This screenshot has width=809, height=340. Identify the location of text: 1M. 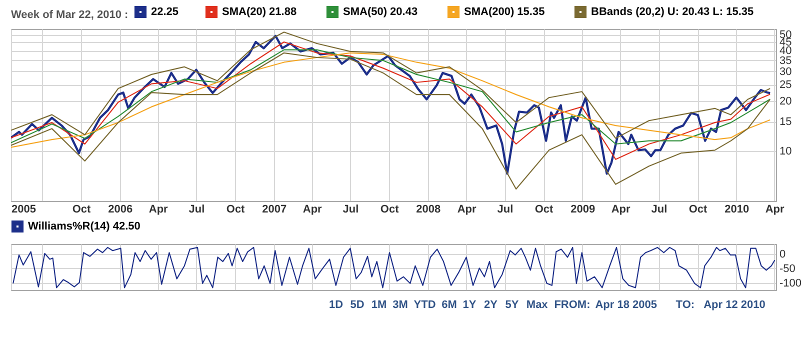
(379, 305).